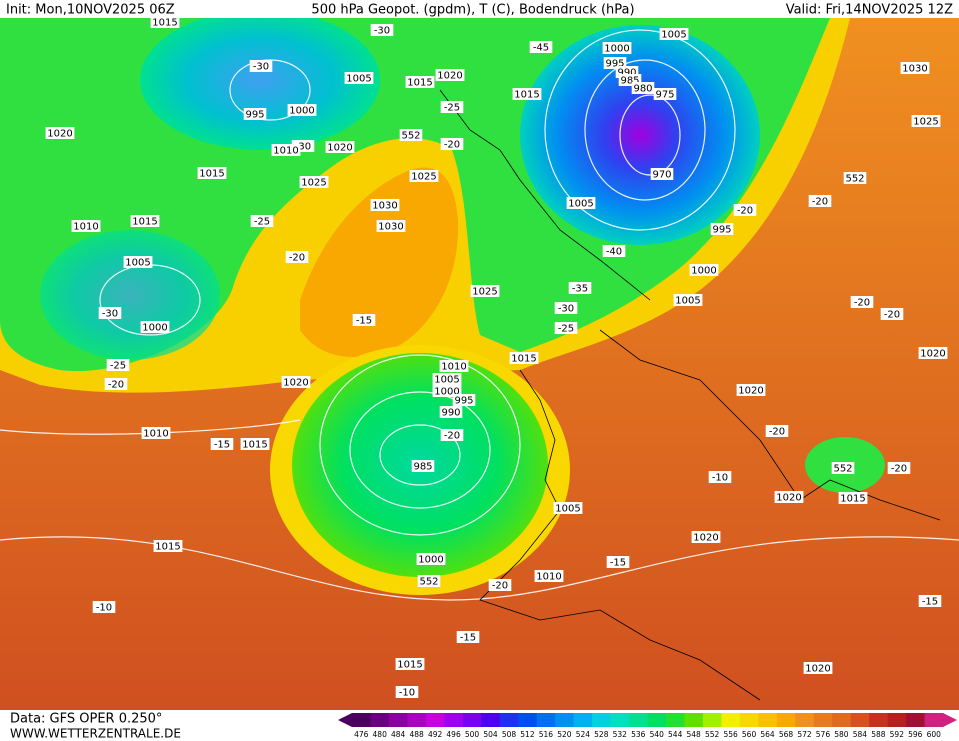 The image size is (959, 741). What do you see at coordinates (260, 80) in the screenshot?
I see `cyan-low` at bounding box center [260, 80].